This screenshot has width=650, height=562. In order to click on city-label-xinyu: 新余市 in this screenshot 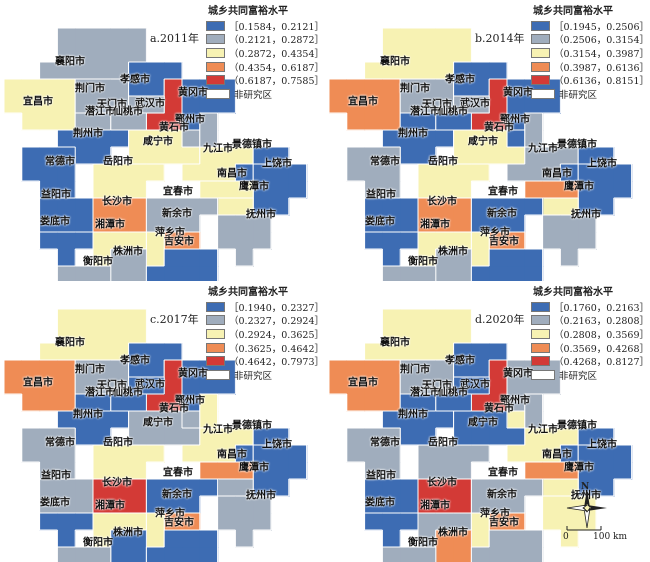, I will do `click(502, 214)`.